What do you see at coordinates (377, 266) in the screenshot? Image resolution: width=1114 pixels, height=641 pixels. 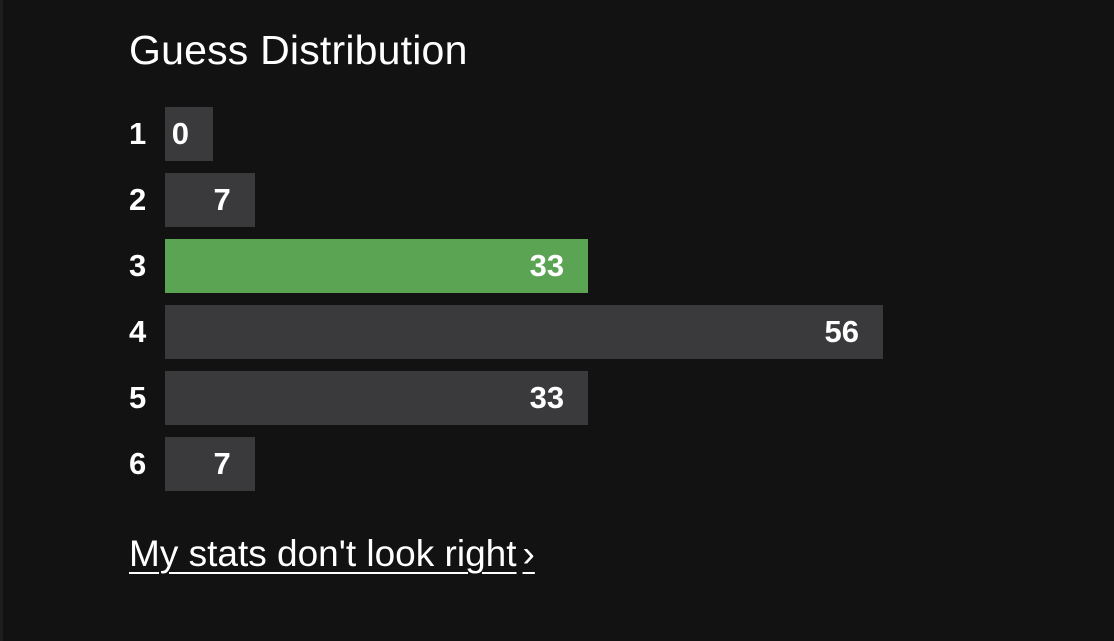 I see `distribution-bar-3: 33` at bounding box center [377, 266].